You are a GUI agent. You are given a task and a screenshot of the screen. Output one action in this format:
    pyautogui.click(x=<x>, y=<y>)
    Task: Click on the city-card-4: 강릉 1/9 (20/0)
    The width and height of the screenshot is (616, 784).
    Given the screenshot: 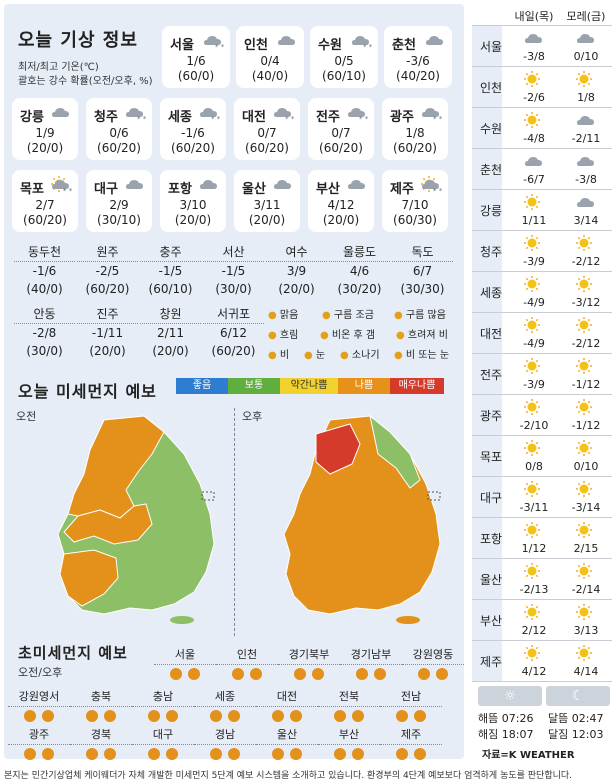 What is the action you would take?
    pyautogui.click(x=45, y=129)
    